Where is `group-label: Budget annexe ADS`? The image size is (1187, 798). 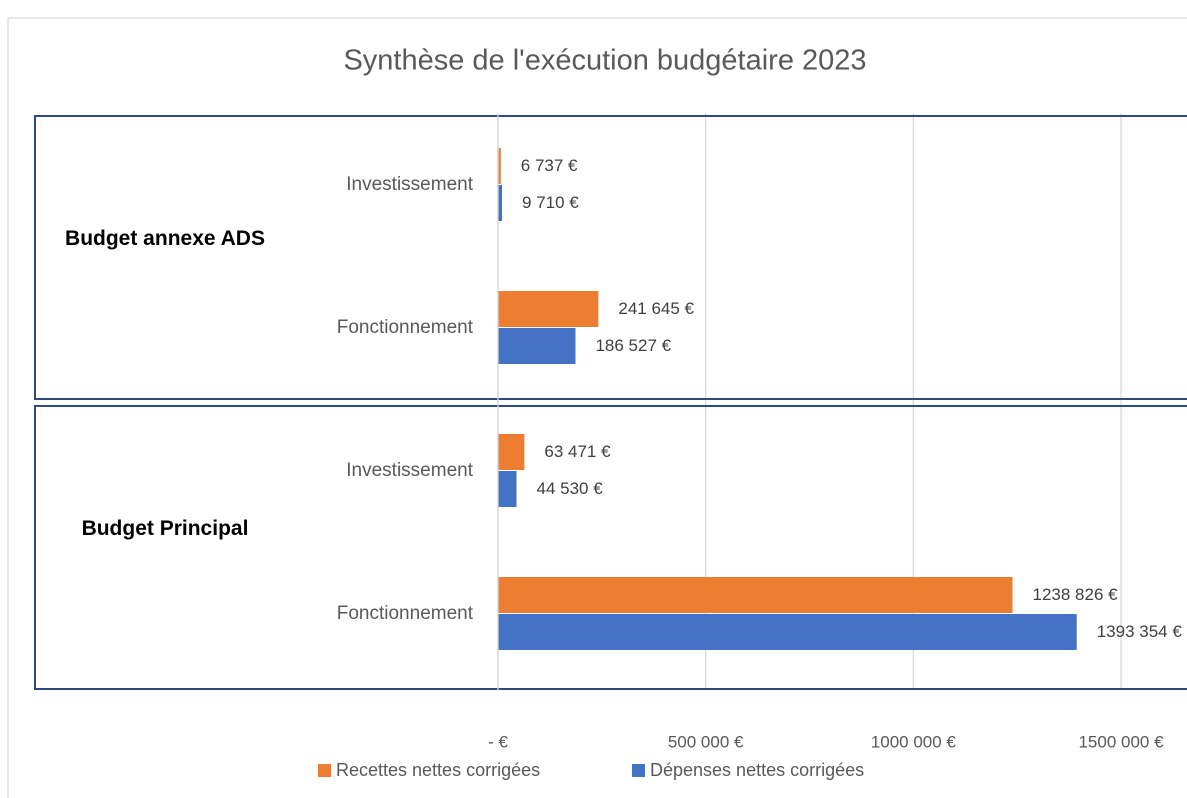 group-label: Budget annexe ADS is located at coordinates (165, 238).